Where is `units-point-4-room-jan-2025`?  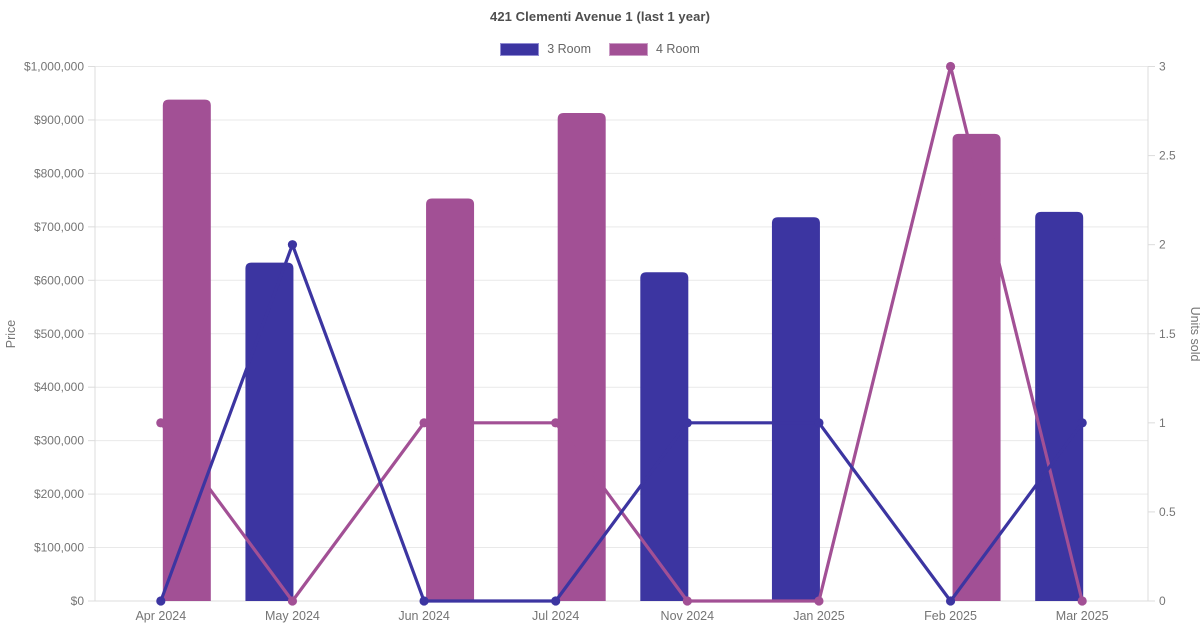 units-point-4-room-jan-2025 is located at coordinates (819, 601).